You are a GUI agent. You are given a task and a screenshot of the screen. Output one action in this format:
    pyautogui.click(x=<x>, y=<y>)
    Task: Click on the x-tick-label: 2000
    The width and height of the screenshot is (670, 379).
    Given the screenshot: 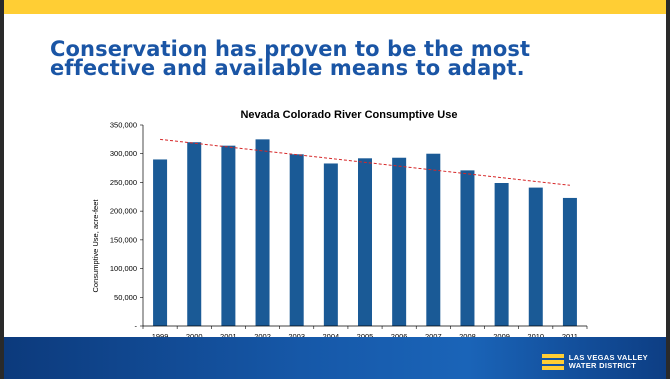 What is the action you would take?
    pyautogui.click(x=194, y=336)
    